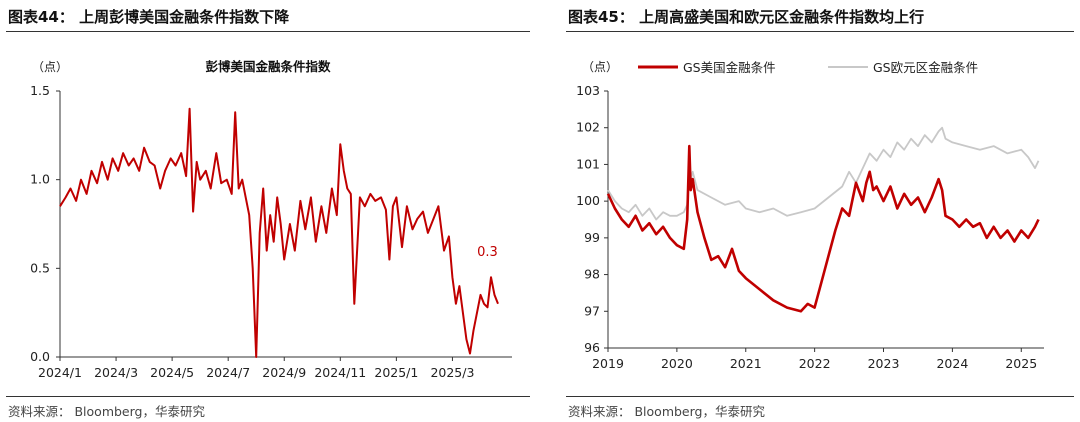 This screenshot has height=422, width=1080. I want to click on x-tick-label: 2023, so click(884, 363).